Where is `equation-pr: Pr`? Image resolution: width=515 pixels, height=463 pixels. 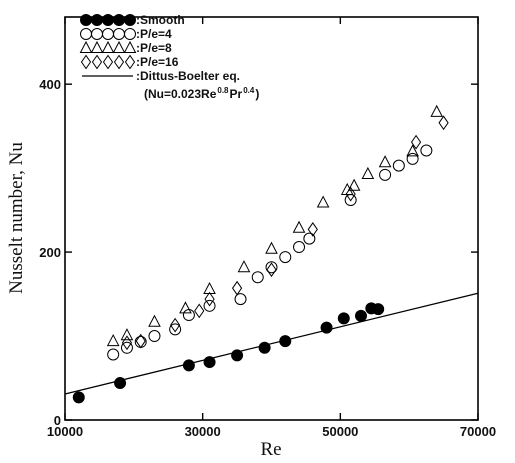
equation-pr: Pr is located at coordinates (236, 94).